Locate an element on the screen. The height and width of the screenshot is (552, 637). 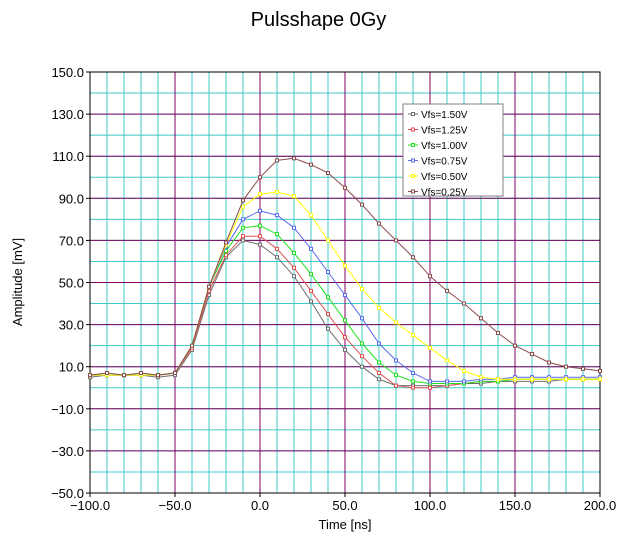
y-tick-label: 50.0 is located at coordinates (71, 283).